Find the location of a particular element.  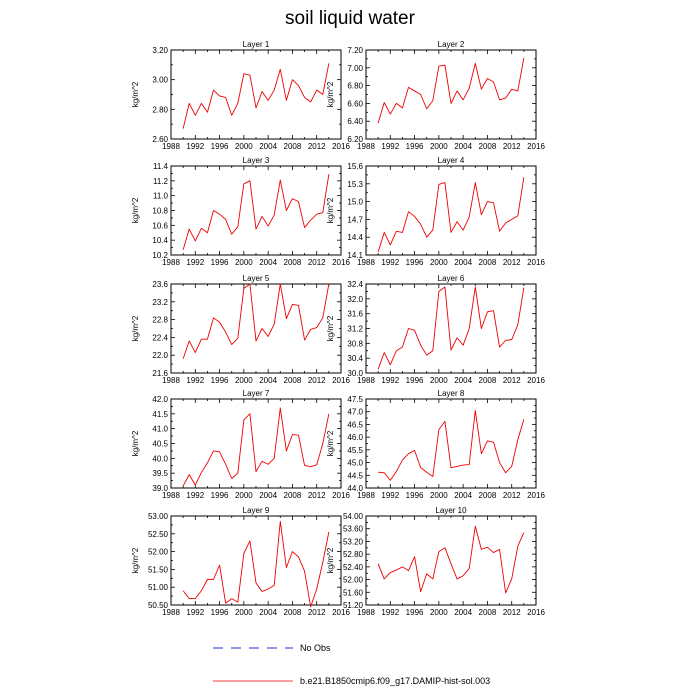

y-tick-label: 6.20 is located at coordinates (355, 139).